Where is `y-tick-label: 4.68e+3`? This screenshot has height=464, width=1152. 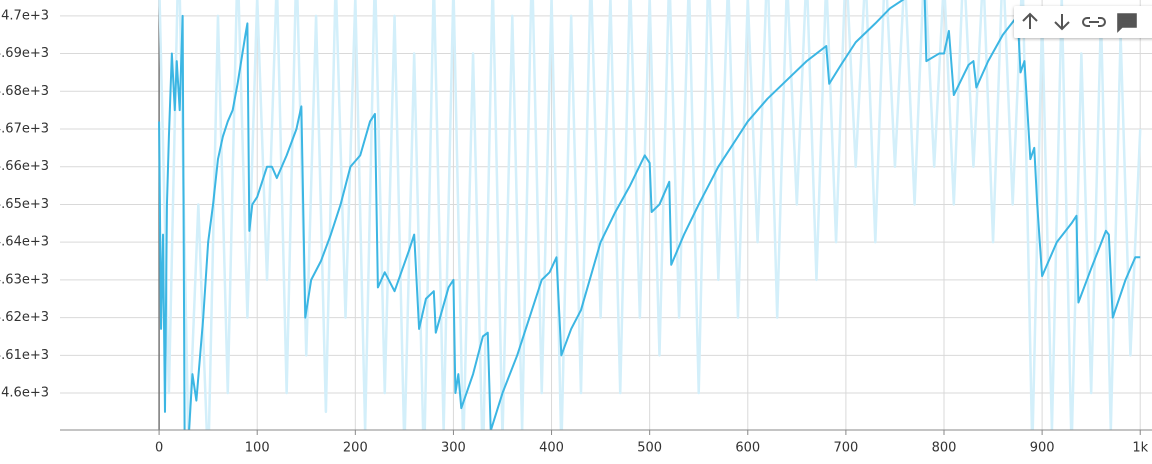 y-tick-label: 4.68e+3 is located at coordinates (24, 91).